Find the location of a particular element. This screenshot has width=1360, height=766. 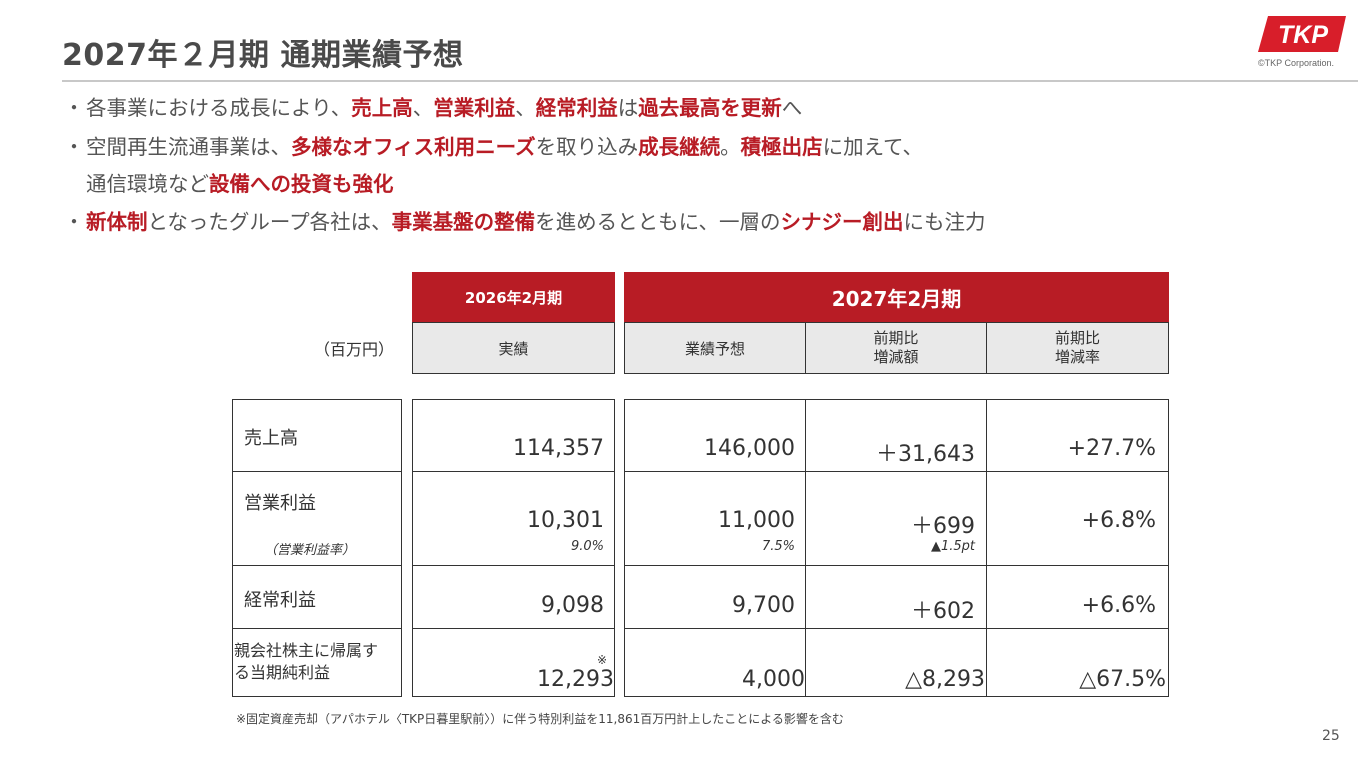

highlight-text: 営業利益 is located at coordinates (474, 108).